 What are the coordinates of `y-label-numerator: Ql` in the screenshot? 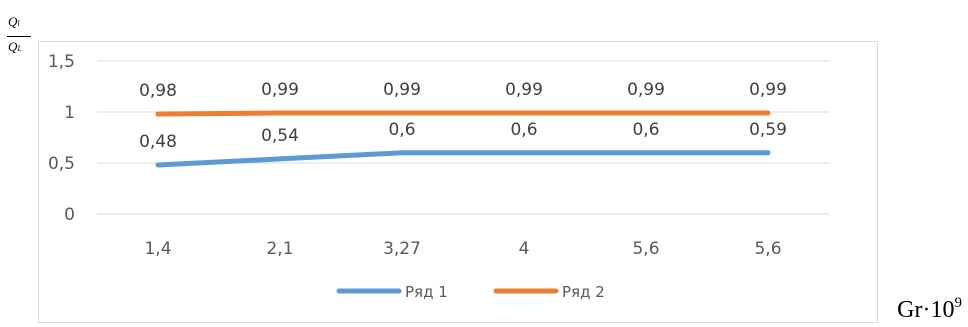 It's located at (14, 21).